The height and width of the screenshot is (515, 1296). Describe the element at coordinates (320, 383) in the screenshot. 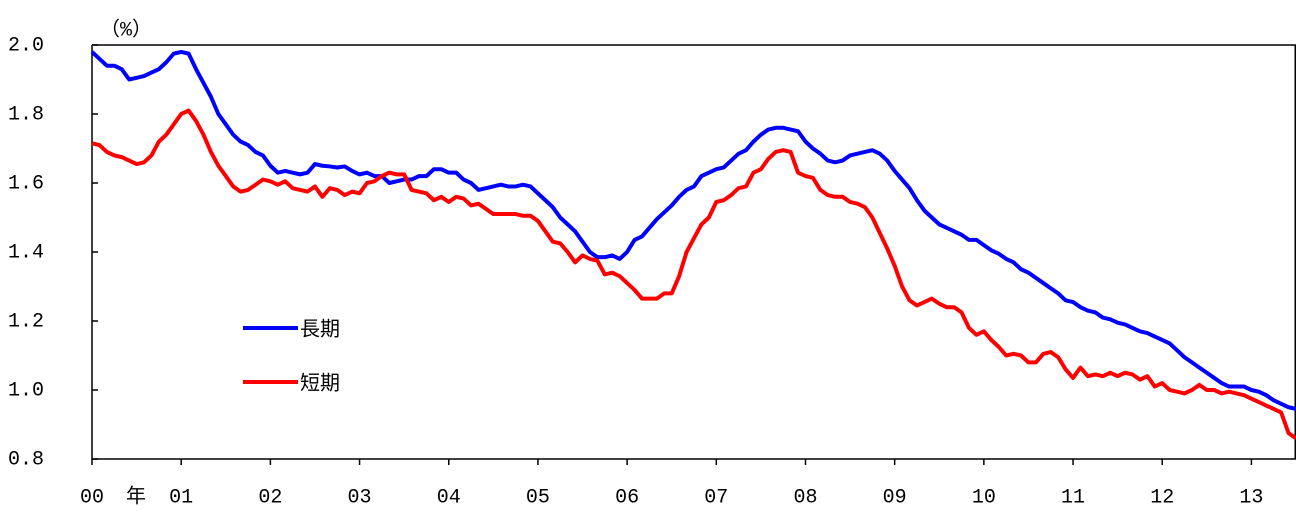

I see `legend-label: 短期` at that location.